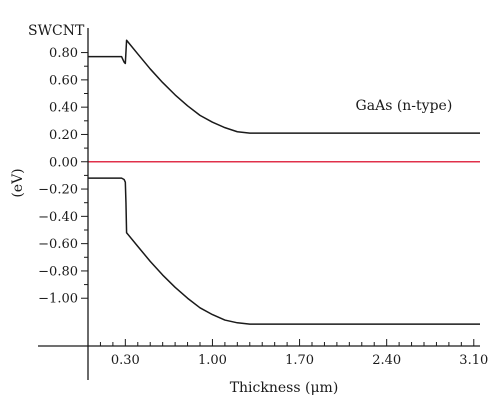  I want to click on x-tick-label: 0.30, so click(125, 360).